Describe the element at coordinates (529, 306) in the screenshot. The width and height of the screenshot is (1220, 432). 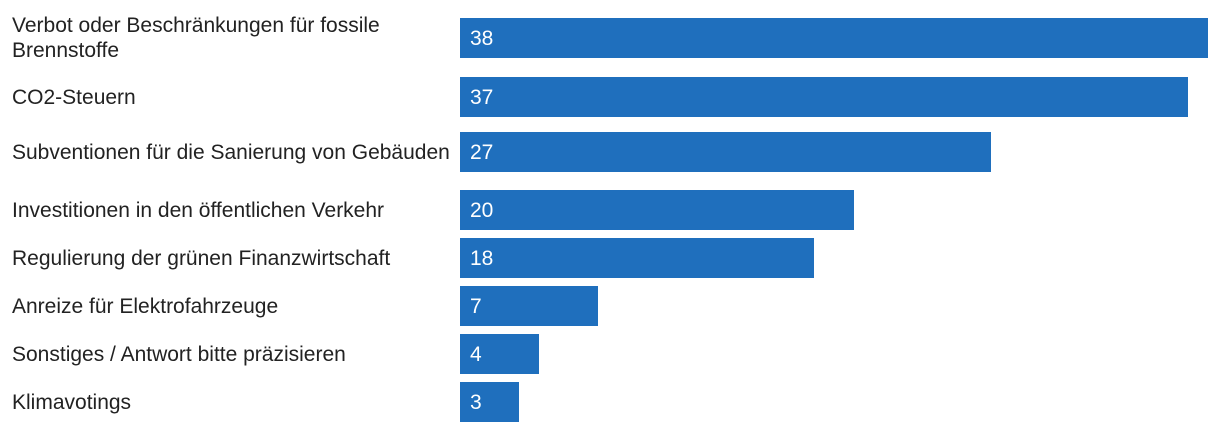
I see `bar: 7` at that location.